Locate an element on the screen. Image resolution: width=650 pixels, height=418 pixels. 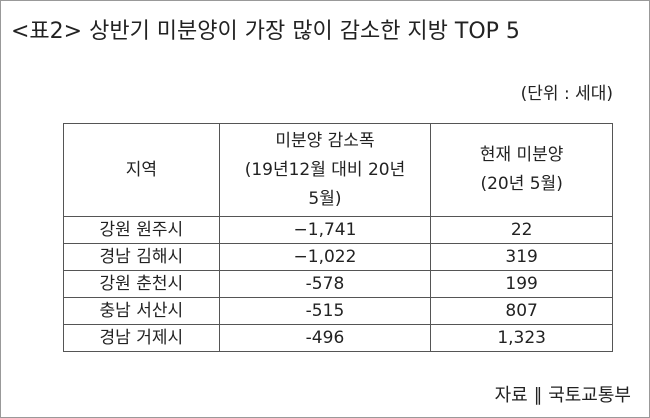
header-line: 5월) is located at coordinates (325, 198).